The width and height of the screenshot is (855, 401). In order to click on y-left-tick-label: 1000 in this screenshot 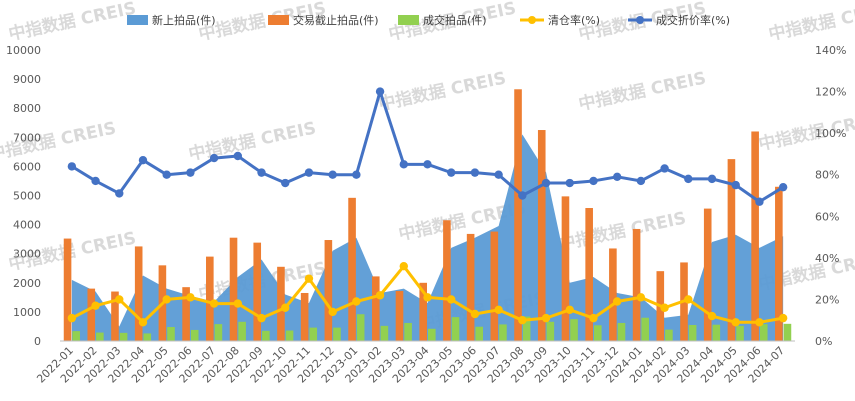, I will do `click(27, 312)`.